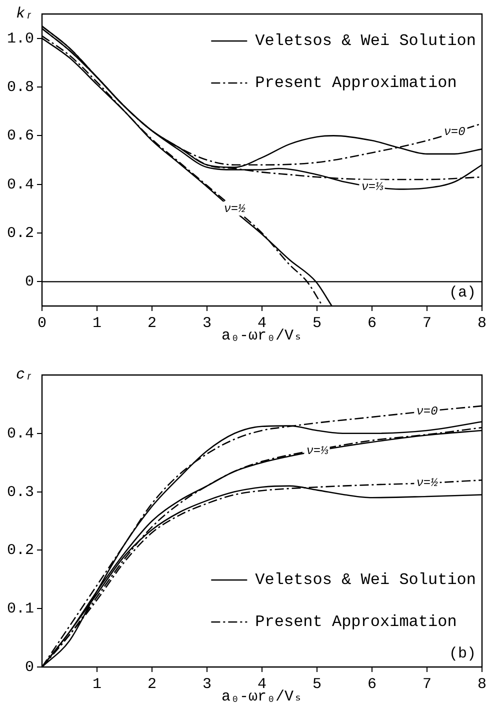 This screenshot has width=490, height=722. I want to click on y-tick-label: 0.8, so click(20, 87).